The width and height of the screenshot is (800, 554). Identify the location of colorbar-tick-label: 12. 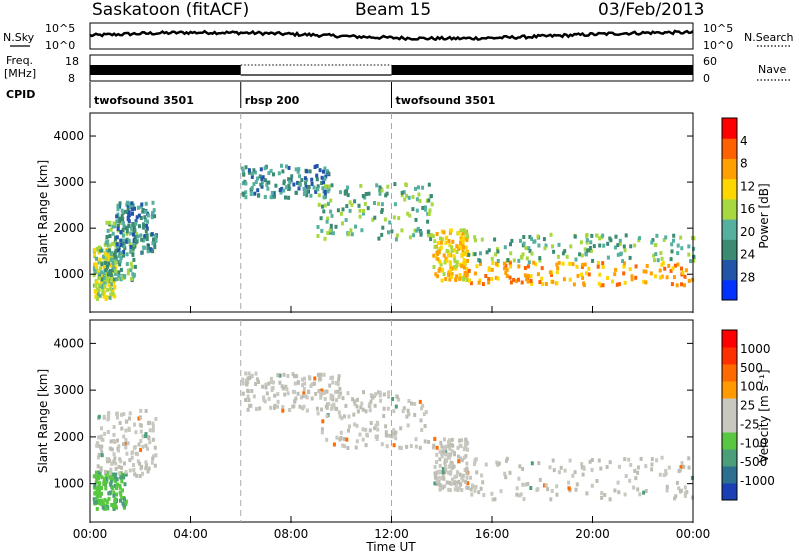
(747, 186).